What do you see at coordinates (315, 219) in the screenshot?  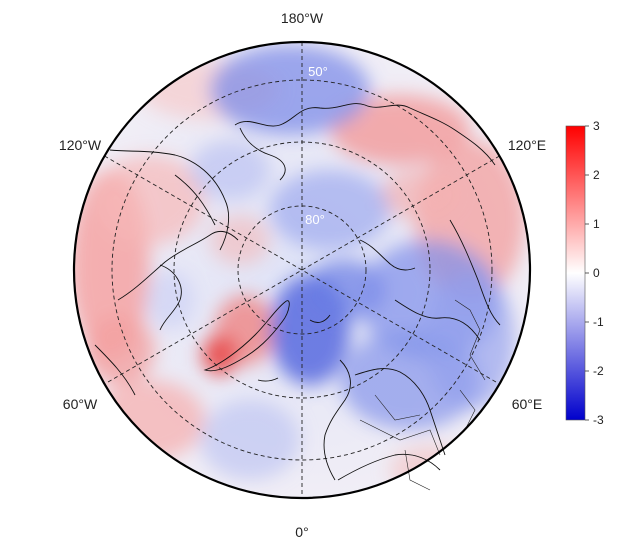 I see `latitude-label-80: 80°` at bounding box center [315, 219].